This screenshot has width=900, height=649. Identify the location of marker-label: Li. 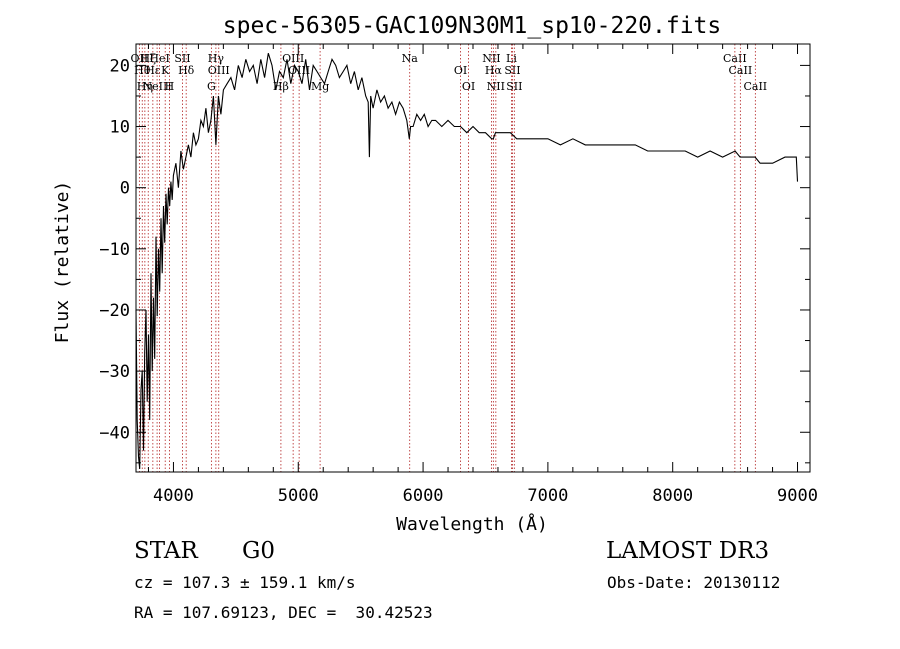
(511, 58).